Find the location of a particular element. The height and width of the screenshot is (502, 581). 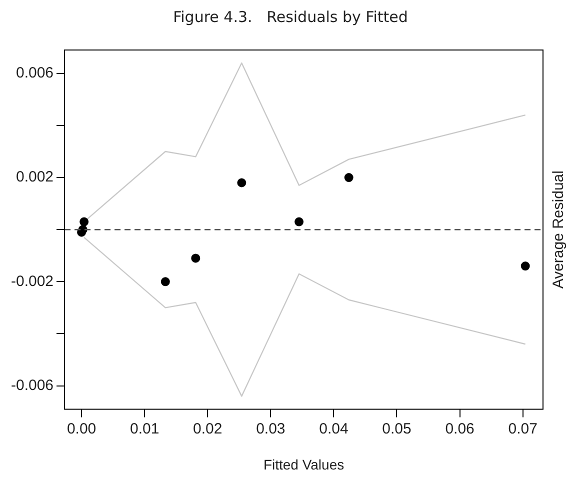

x-tick-label: 0.04 is located at coordinates (333, 429).